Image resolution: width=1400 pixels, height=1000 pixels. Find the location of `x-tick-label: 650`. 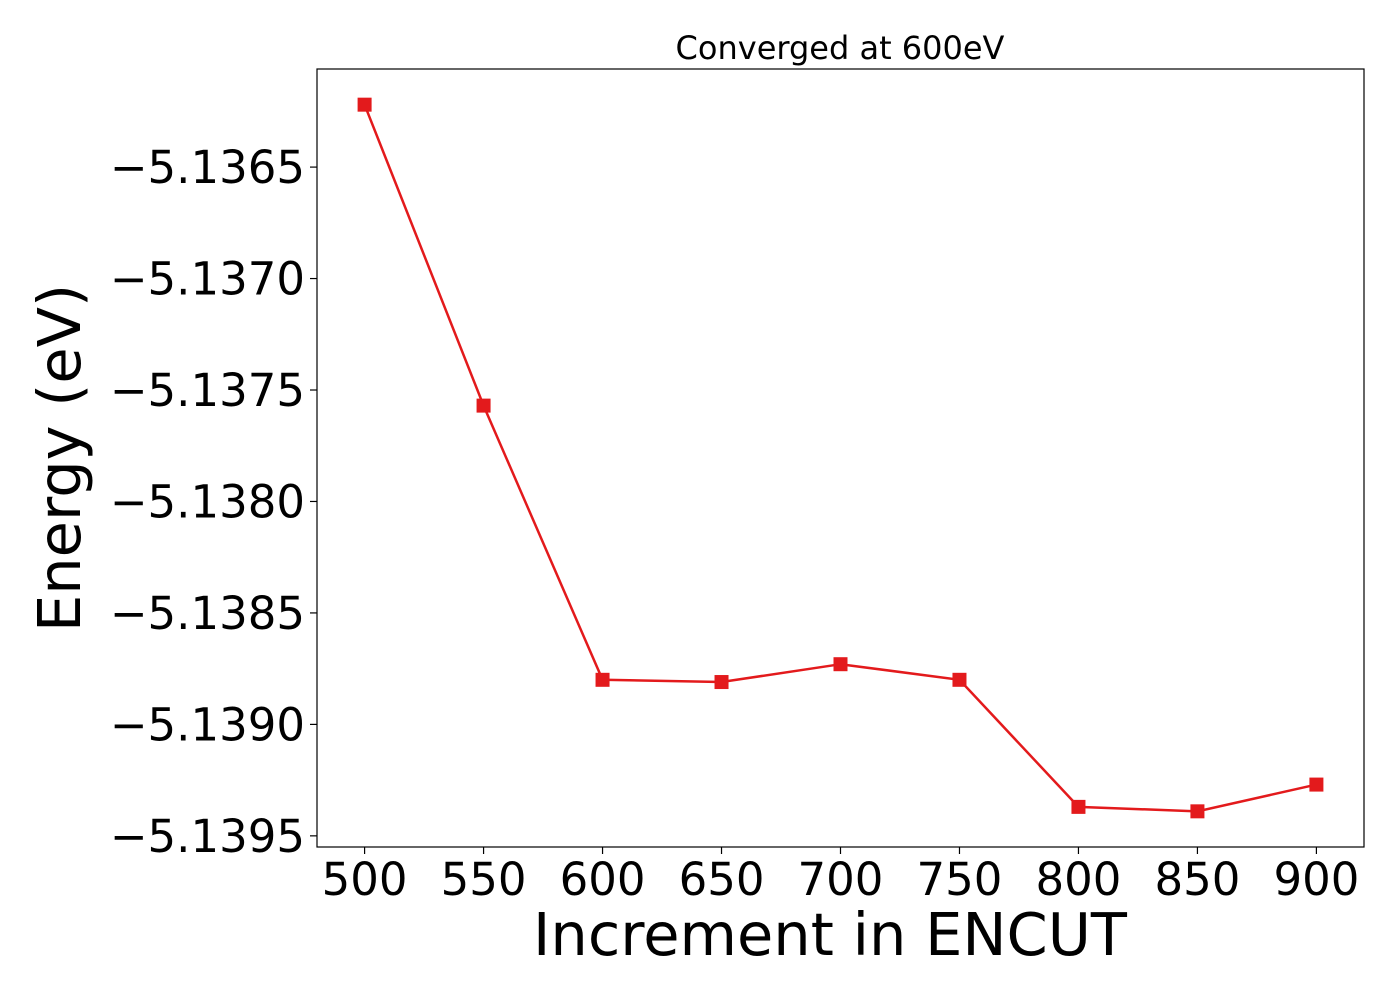

x-tick-label: 650 is located at coordinates (722, 879).